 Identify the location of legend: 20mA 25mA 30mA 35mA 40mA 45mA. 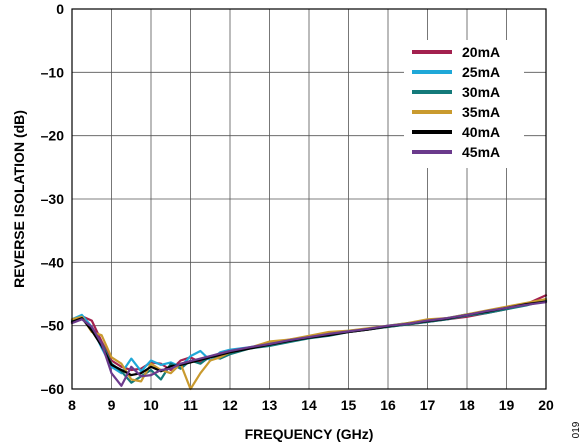
(464, 104).